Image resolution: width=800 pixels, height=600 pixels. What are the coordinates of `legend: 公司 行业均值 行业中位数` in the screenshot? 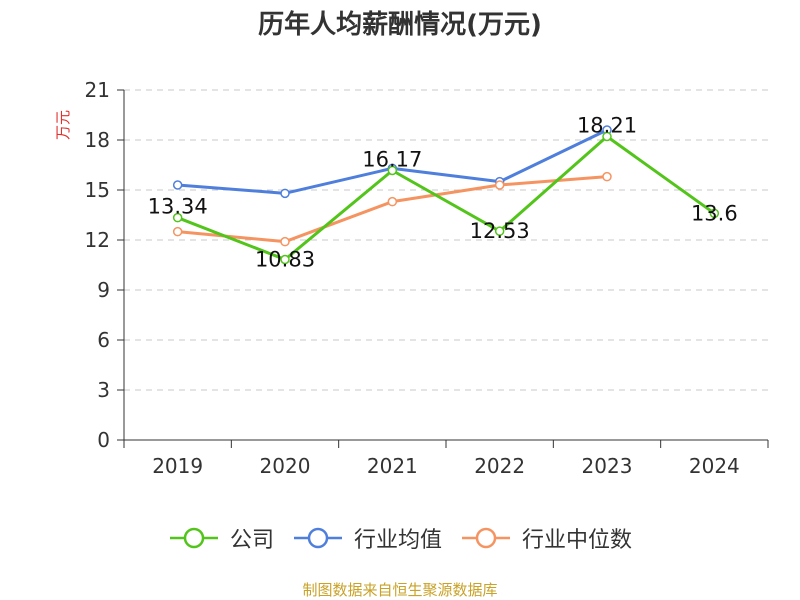 It's located at (400, 538).